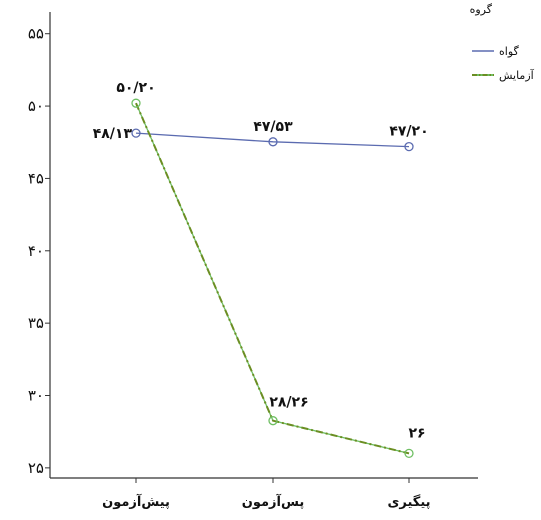  Describe the element at coordinates (36, 323) in the screenshot. I see `y-tick-label: ۳۵` at that location.